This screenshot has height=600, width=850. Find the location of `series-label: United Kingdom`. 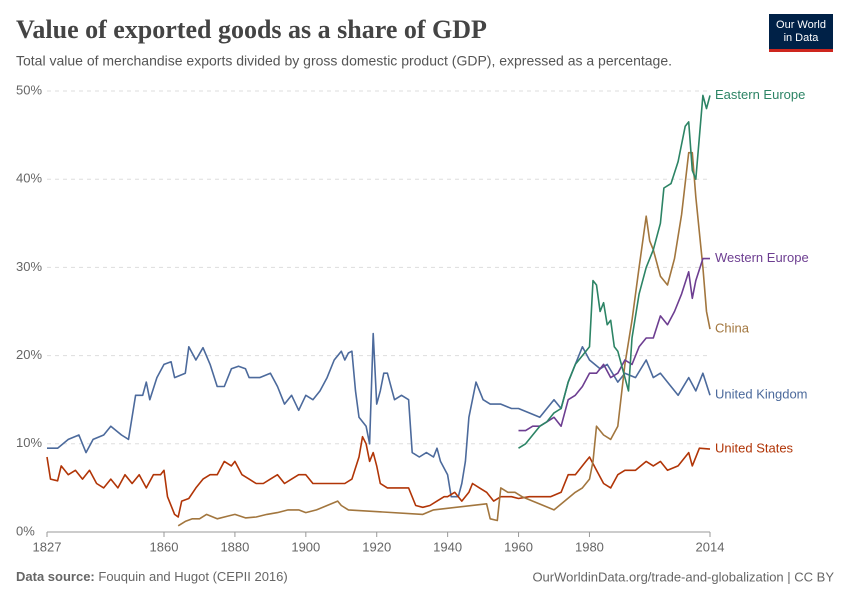

series-label: United Kingdom is located at coordinates (761, 394).